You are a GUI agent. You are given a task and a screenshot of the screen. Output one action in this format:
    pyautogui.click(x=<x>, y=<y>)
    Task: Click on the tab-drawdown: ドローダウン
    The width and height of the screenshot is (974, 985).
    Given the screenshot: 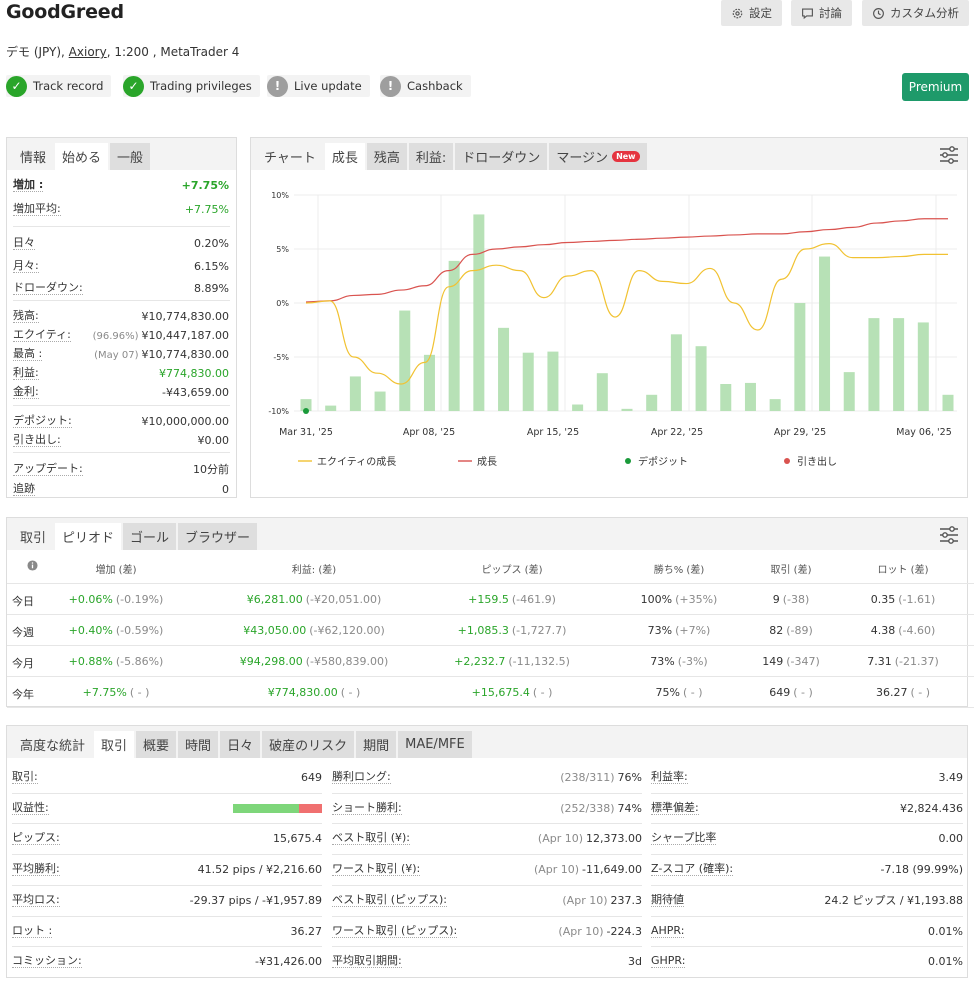 What is the action you would take?
    pyautogui.click(x=501, y=156)
    